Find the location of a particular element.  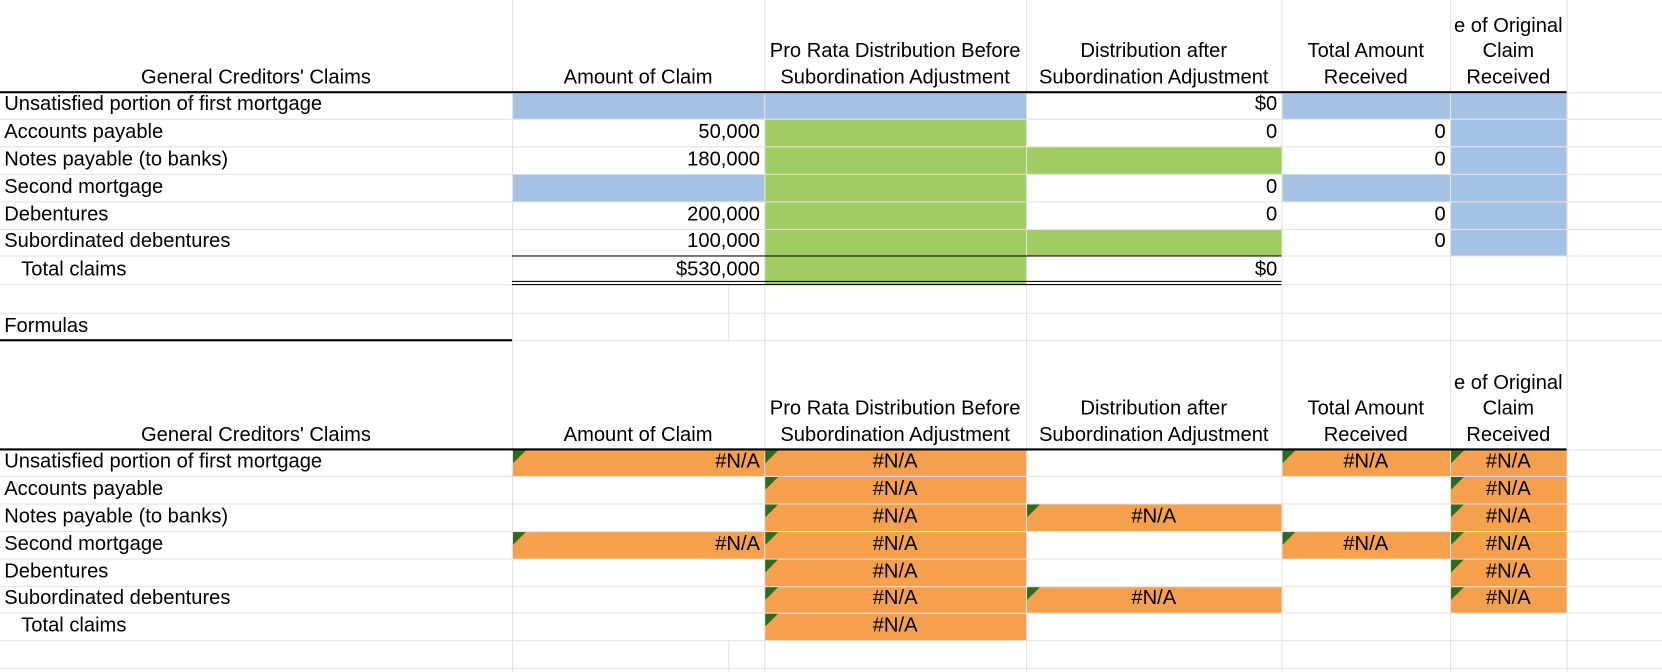

section-title: Formulas is located at coordinates (46, 326).